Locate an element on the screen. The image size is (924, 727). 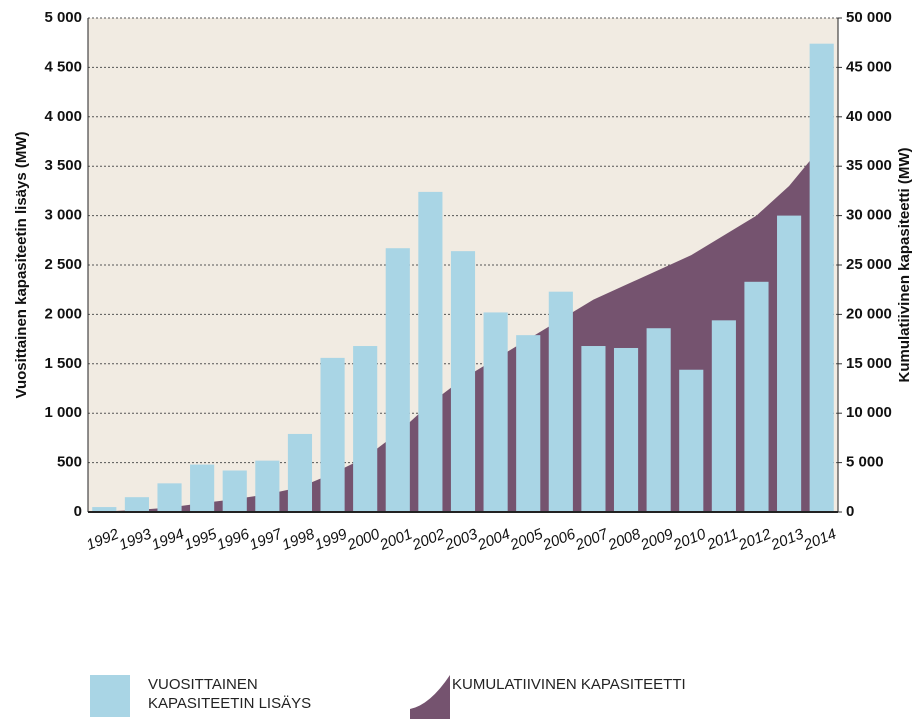
y2-tick-label: 45 000 is located at coordinates (869, 66).